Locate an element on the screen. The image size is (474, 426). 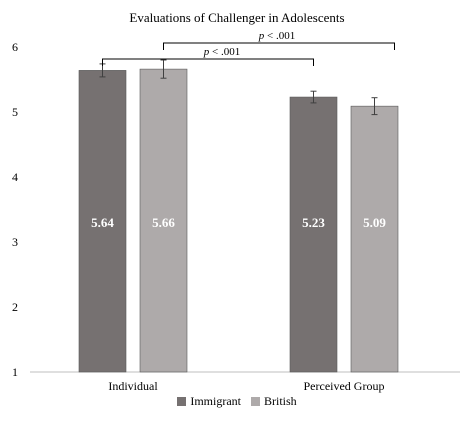
legend-label-british: British is located at coordinates (280, 401).